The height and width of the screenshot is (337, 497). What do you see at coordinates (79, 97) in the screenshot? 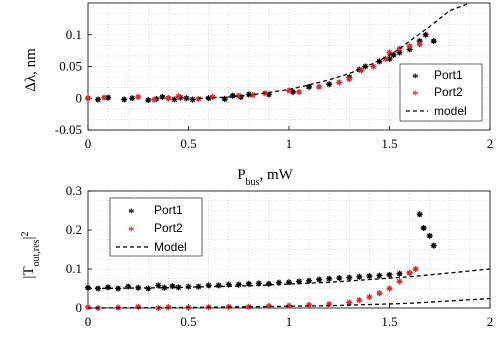
I see `chart1-ytick-label: 0` at bounding box center [79, 97].